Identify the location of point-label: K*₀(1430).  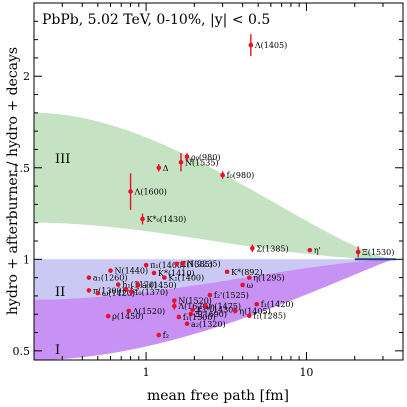
(167, 219).